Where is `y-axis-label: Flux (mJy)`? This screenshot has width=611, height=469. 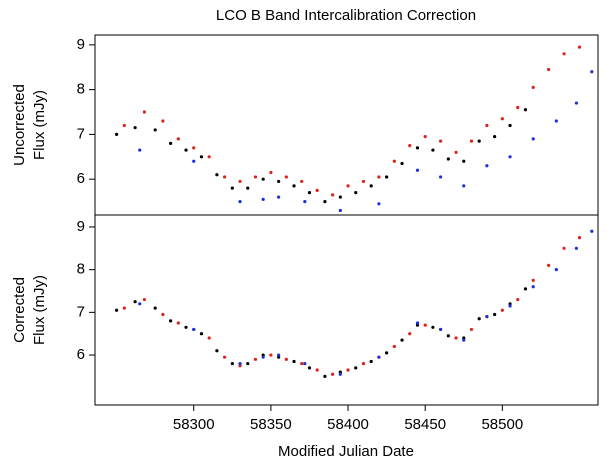 y-axis-label: Flux (mJy) is located at coordinates (39, 310).